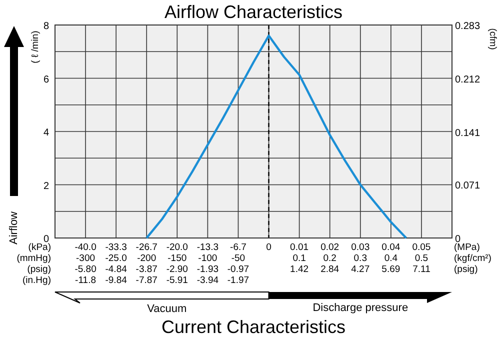 Image resolution: width=500 pixels, height=339 pixels. What do you see at coordinates (177, 264) in the screenshot?
I see `x-tick-label: -20.0 -150 -2.90 -5.91` at bounding box center [177, 264].